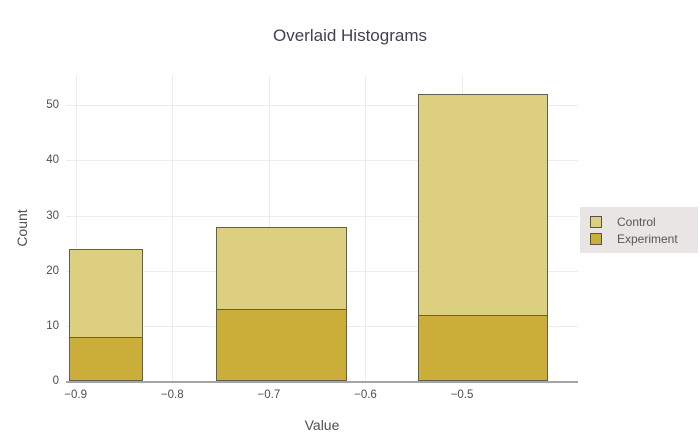 The height and width of the screenshot is (440, 700). I want to click on x-tick-label: −0.8, so click(172, 395).